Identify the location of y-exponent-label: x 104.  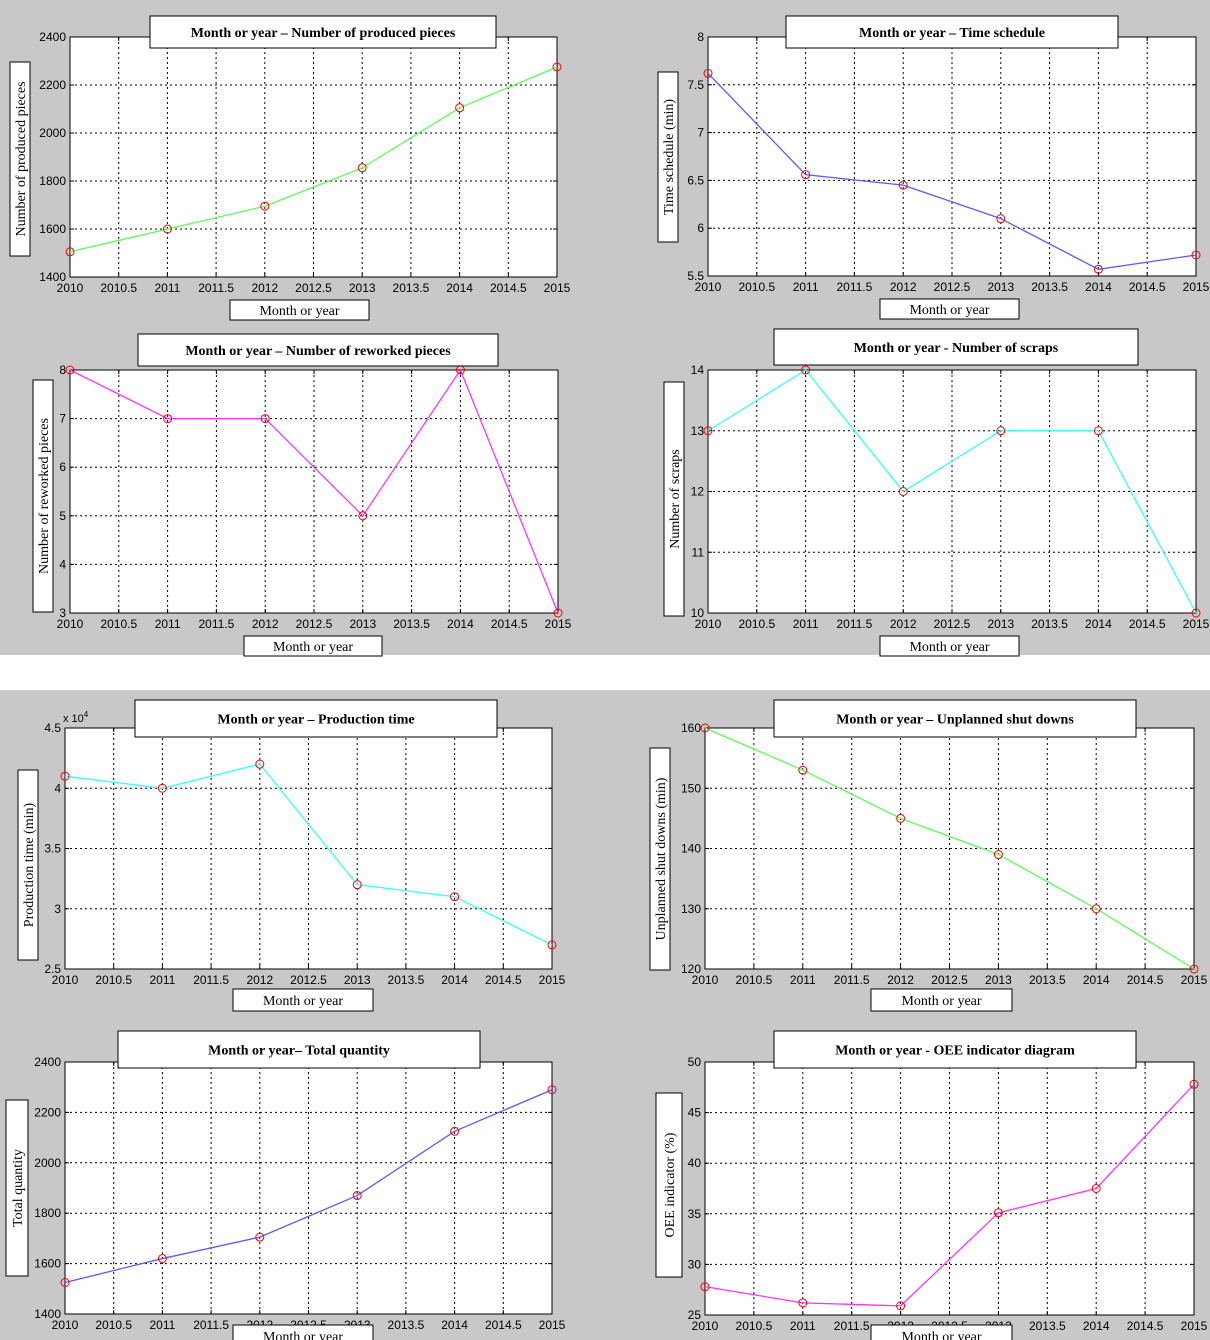
(76, 717).